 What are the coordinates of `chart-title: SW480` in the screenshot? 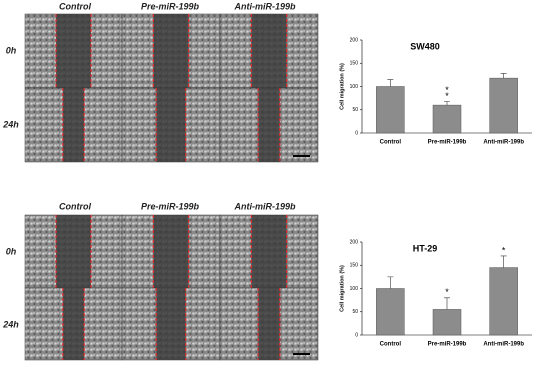 It's located at (425, 46).